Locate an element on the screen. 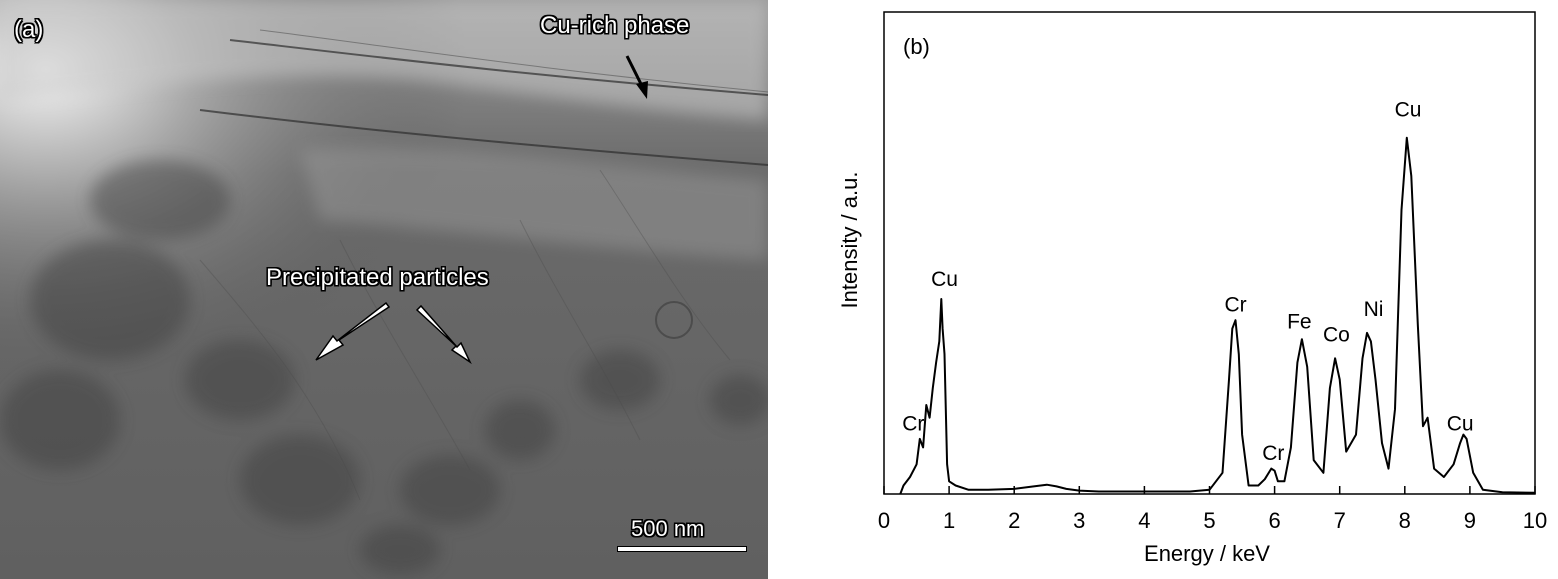 The width and height of the screenshot is (1558, 579). panel-b-label: (b) is located at coordinates (916, 46).